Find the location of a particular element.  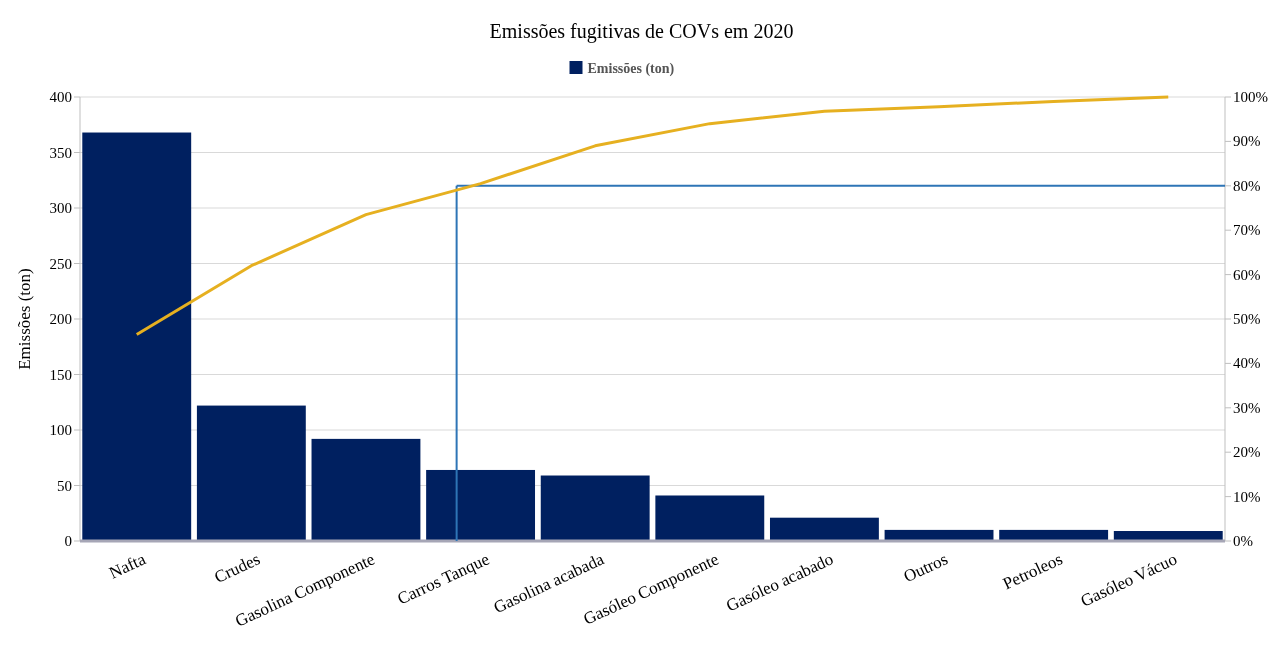

y-tick-label: 0 is located at coordinates (68, 541).